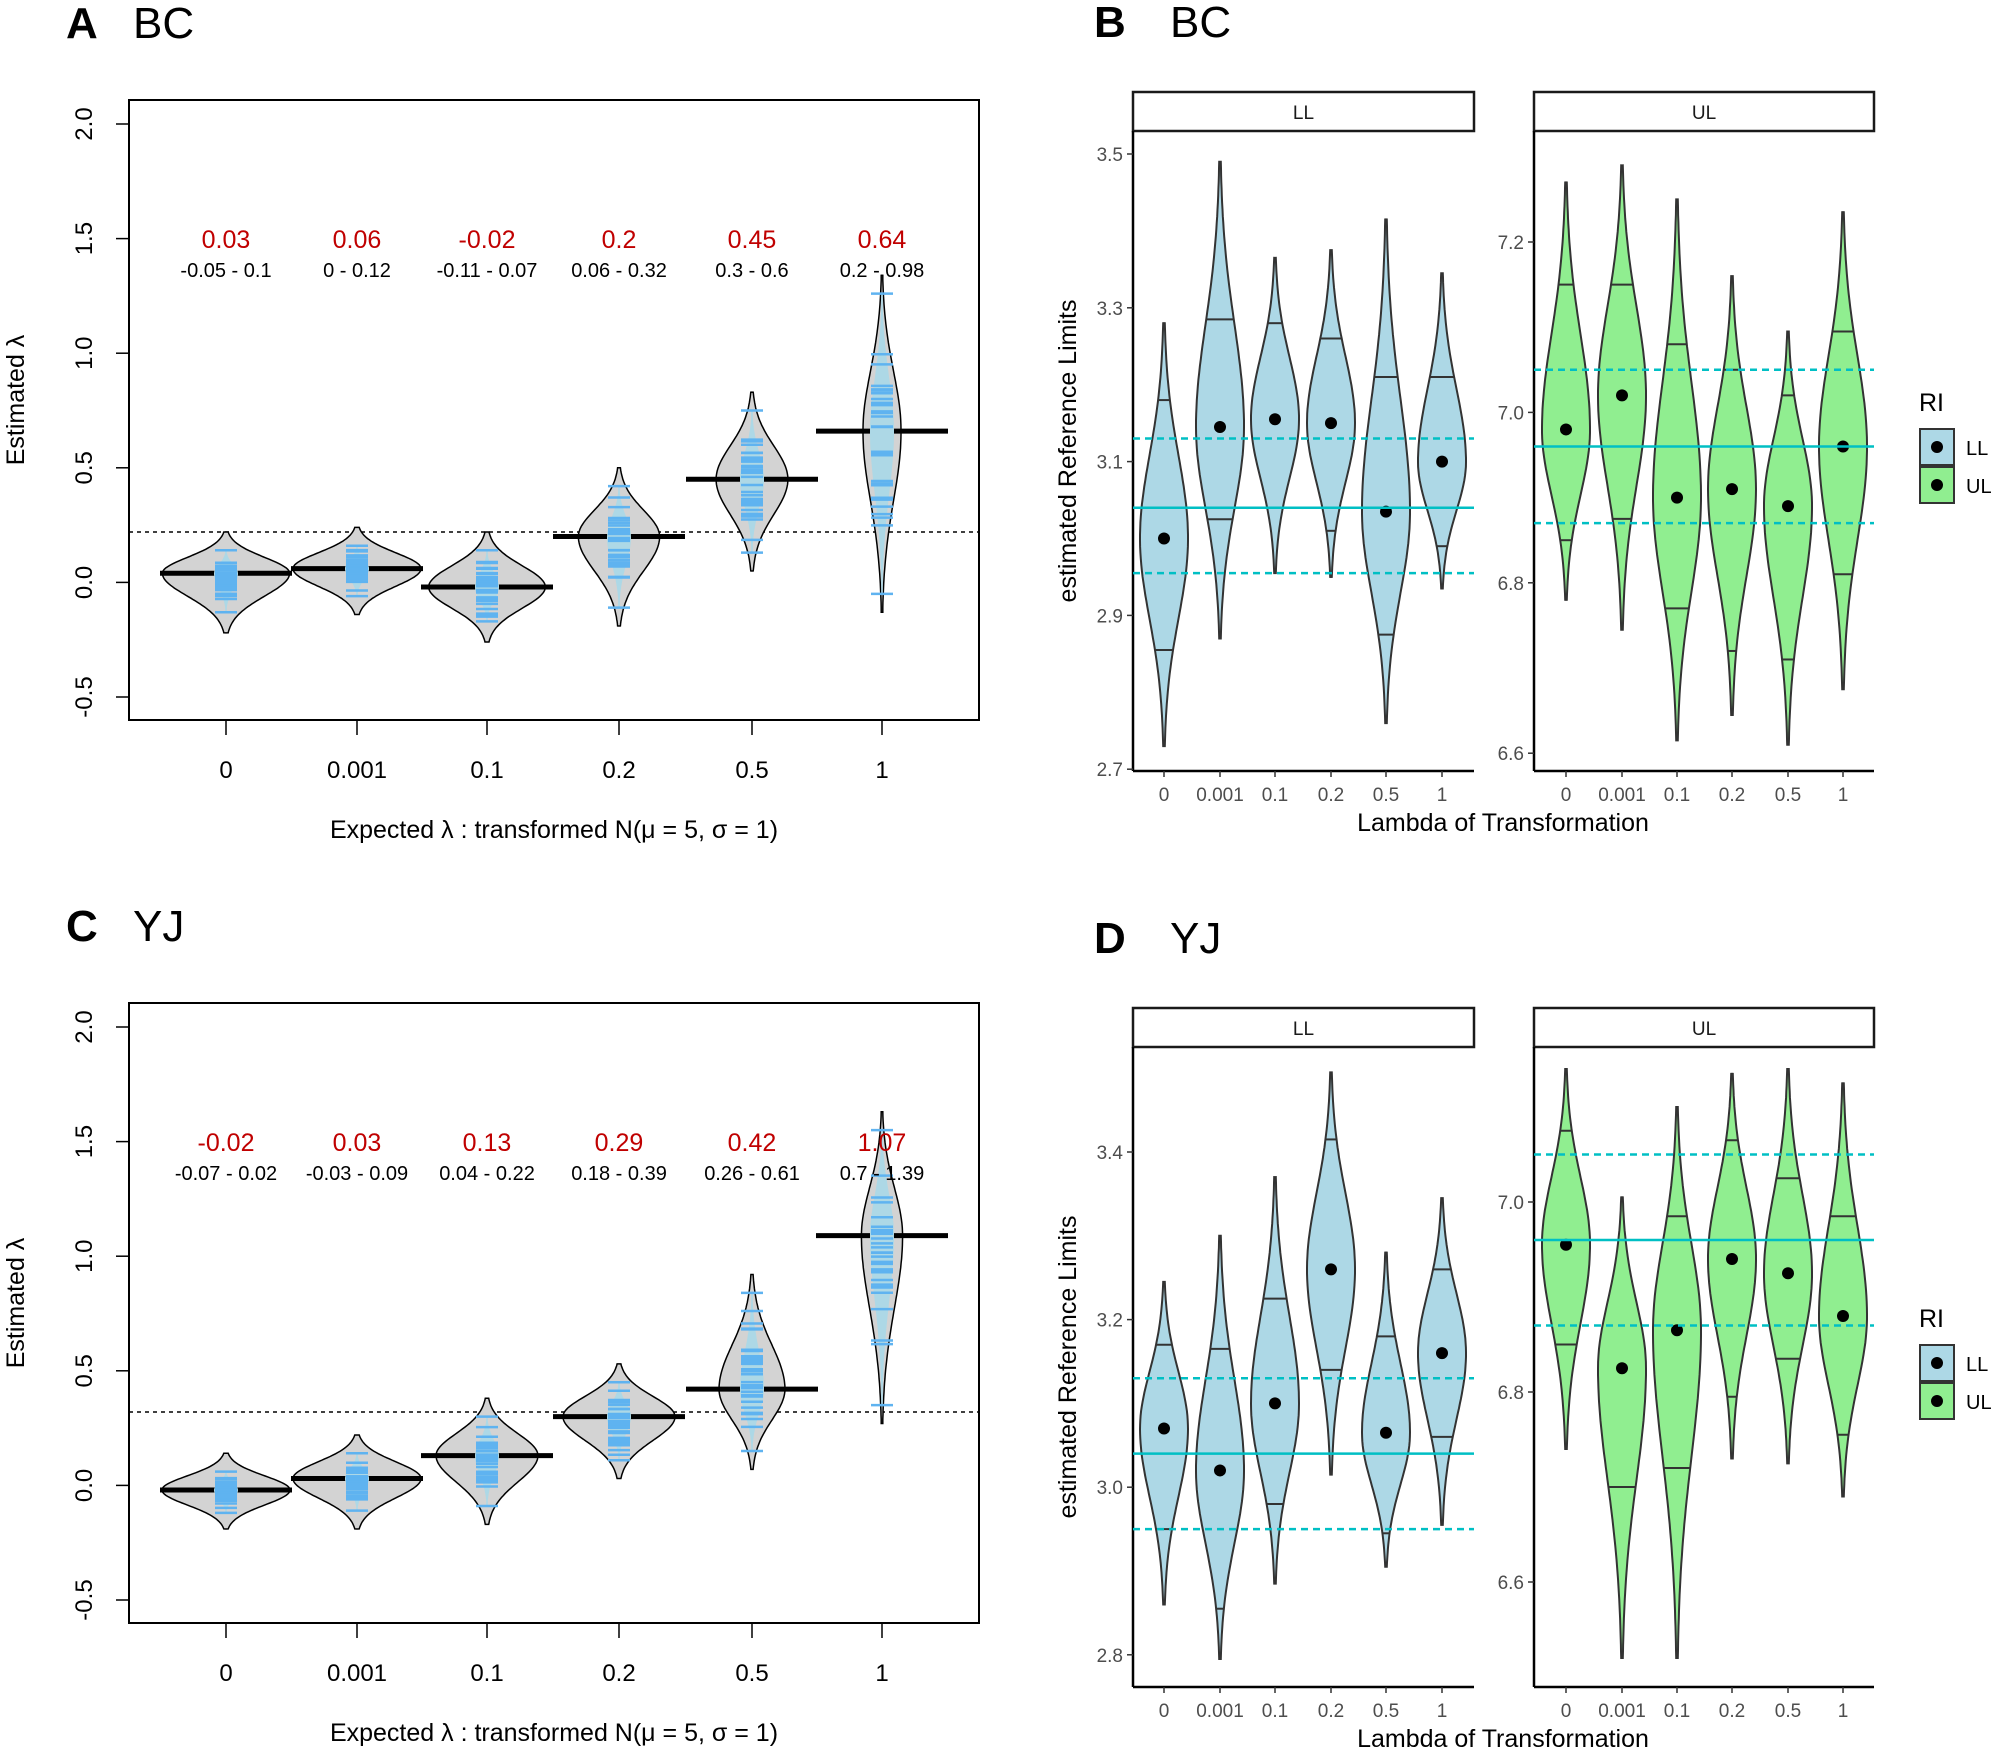 The height and width of the screenshot is (1752, 2001). What do you see at coordinates (163, 24) in the screenshot?
I see `panel-title: BC` at bounding box center [163, 24].